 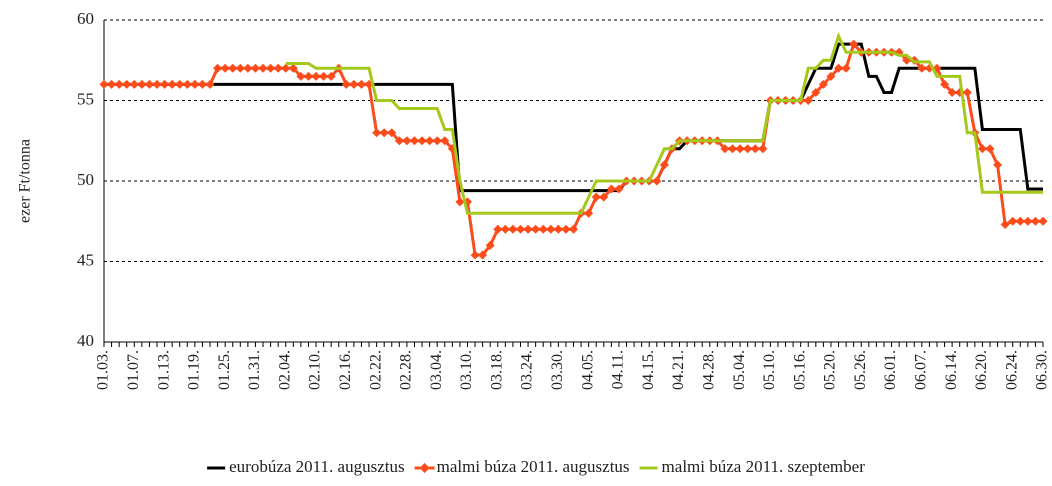 I want to click on x-tick-label: 05.16., so click(x=799, y=370).